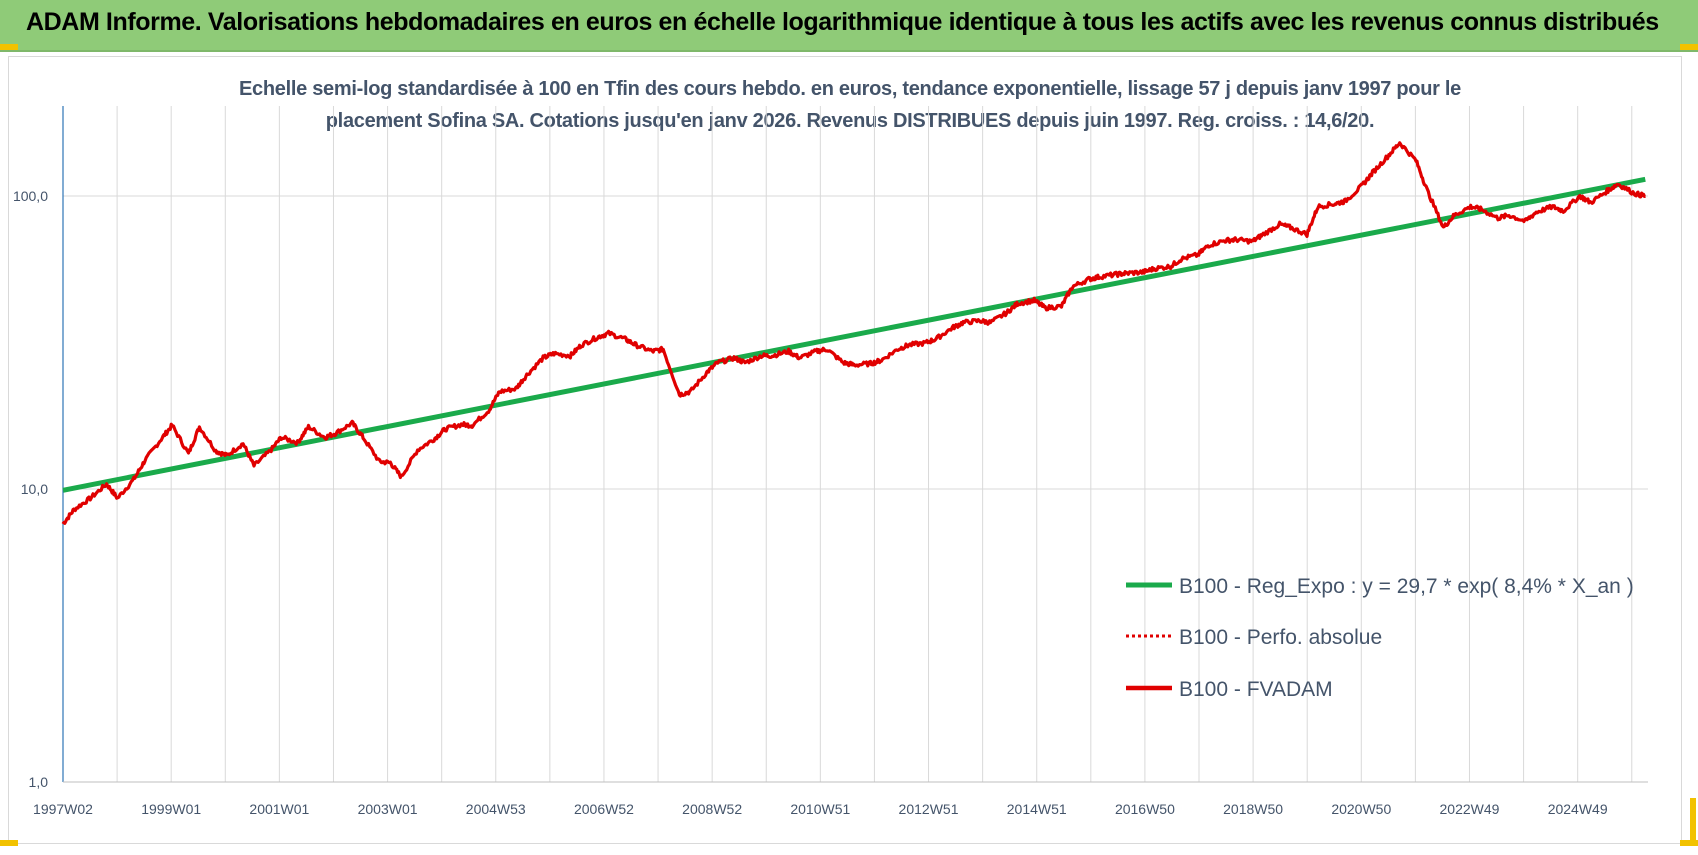 Image resolution: width=1698 pixels, height=855 pixels. Describe the element at coordinates (1256, 689) in the screenshot. I see `legend-label: B100 - FVADAM` at that location.